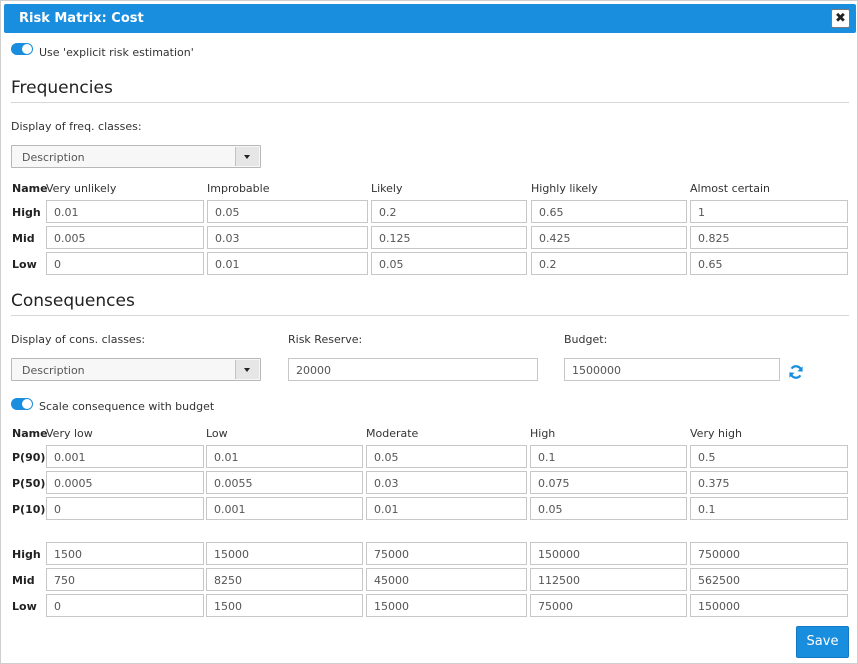 This screenshot has width=858, height=664. I want to click on column-header: High, so click(543, 433).